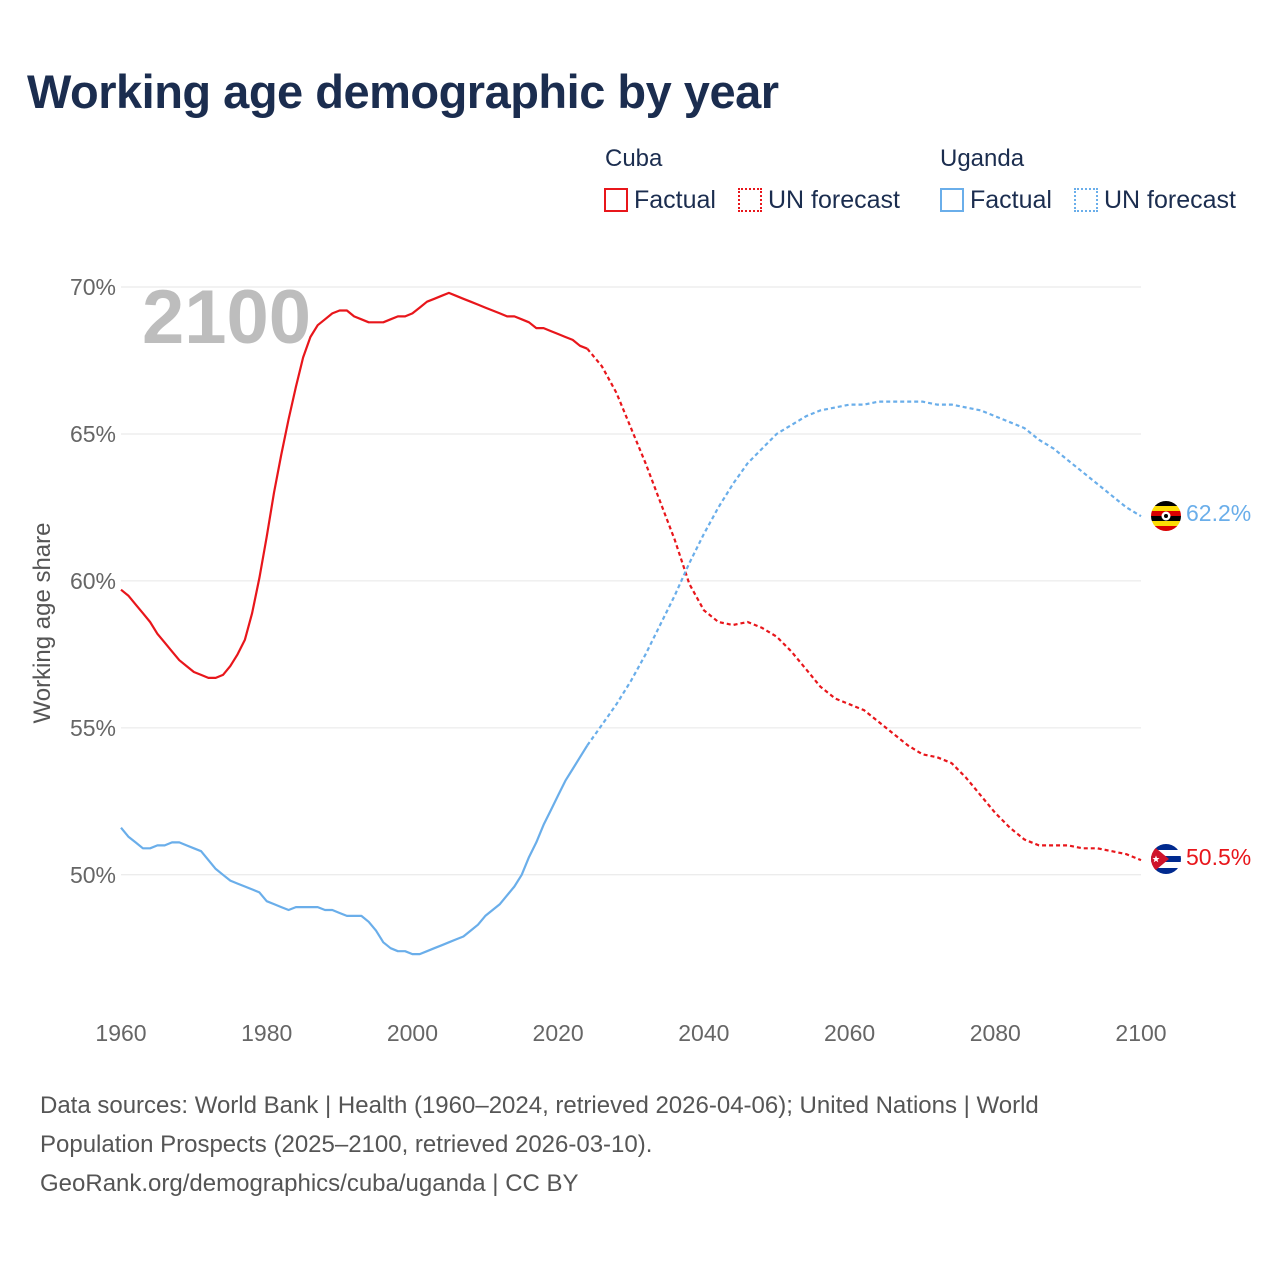 The width and height of the screenshot is (1280, 1280). What do you see at coordinates (864, 573) in the screenshot?
I see `series-line-uganda-forecast` at bounding box center [864, 573].